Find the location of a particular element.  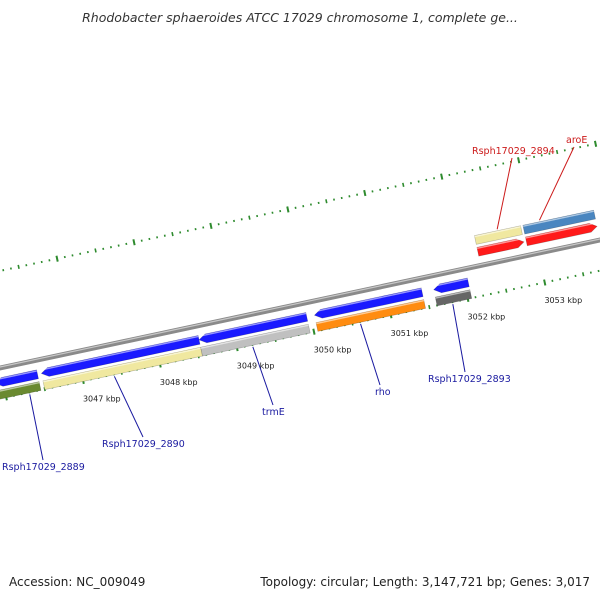

gene-label-text: rho is located at coordinates (383, 392).